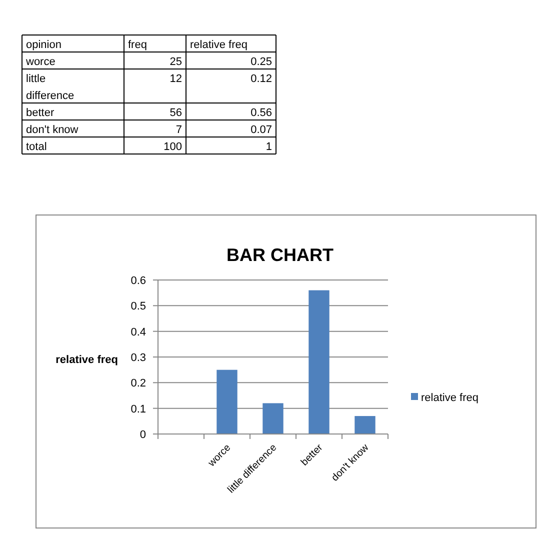  Describe the element at coordinates (52, 130) in the screenshot. I see `category-label: don't know` at that location.